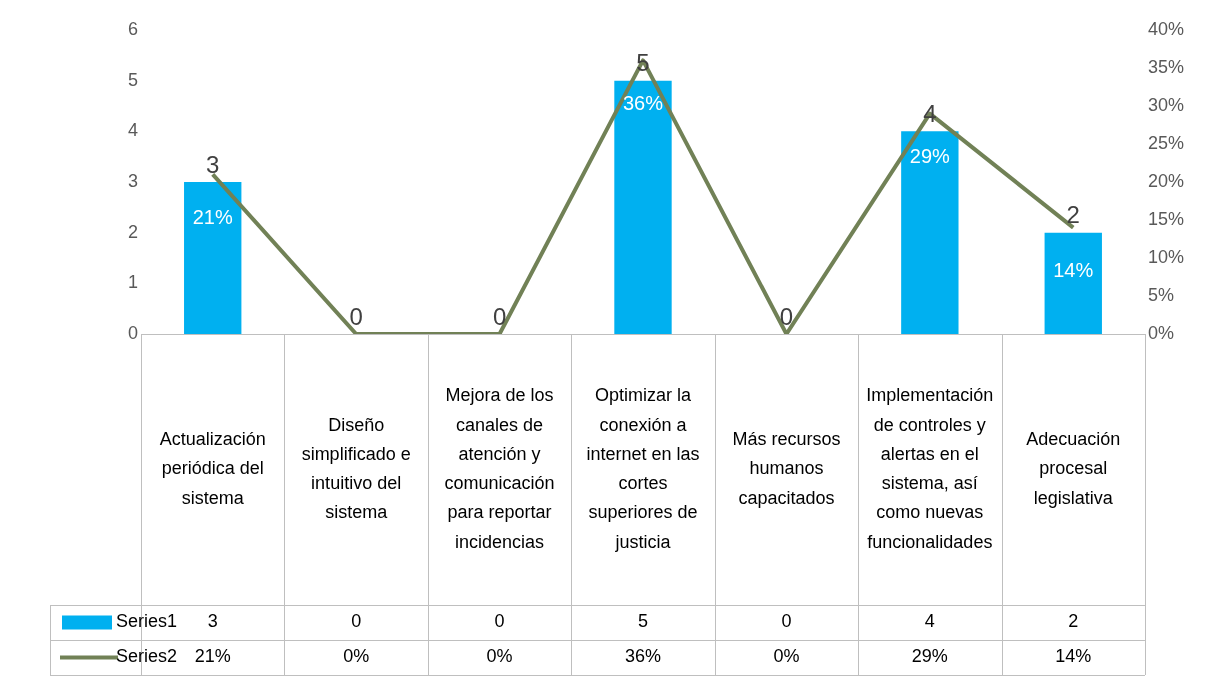  Describe the element at coordinates (929, 621) in the screenshot. I see `data-label: 4` at that location.